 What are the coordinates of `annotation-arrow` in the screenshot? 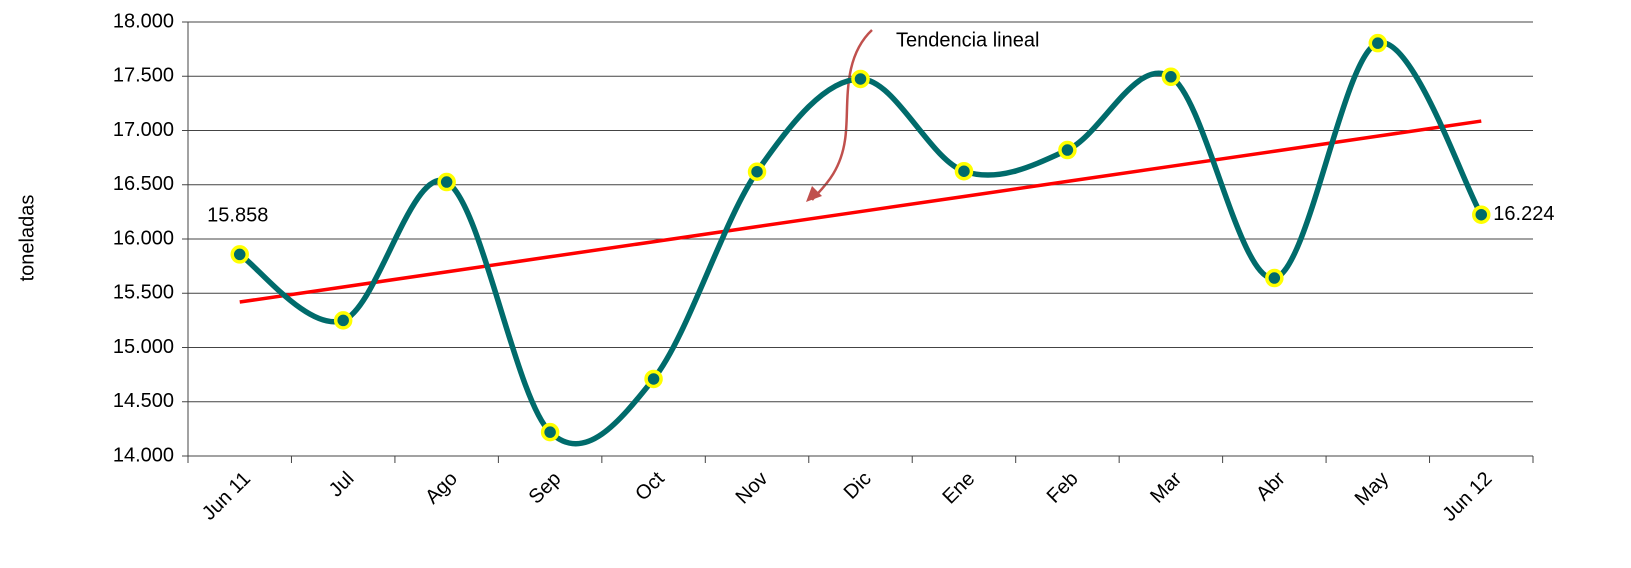 It's located at (842, 115).